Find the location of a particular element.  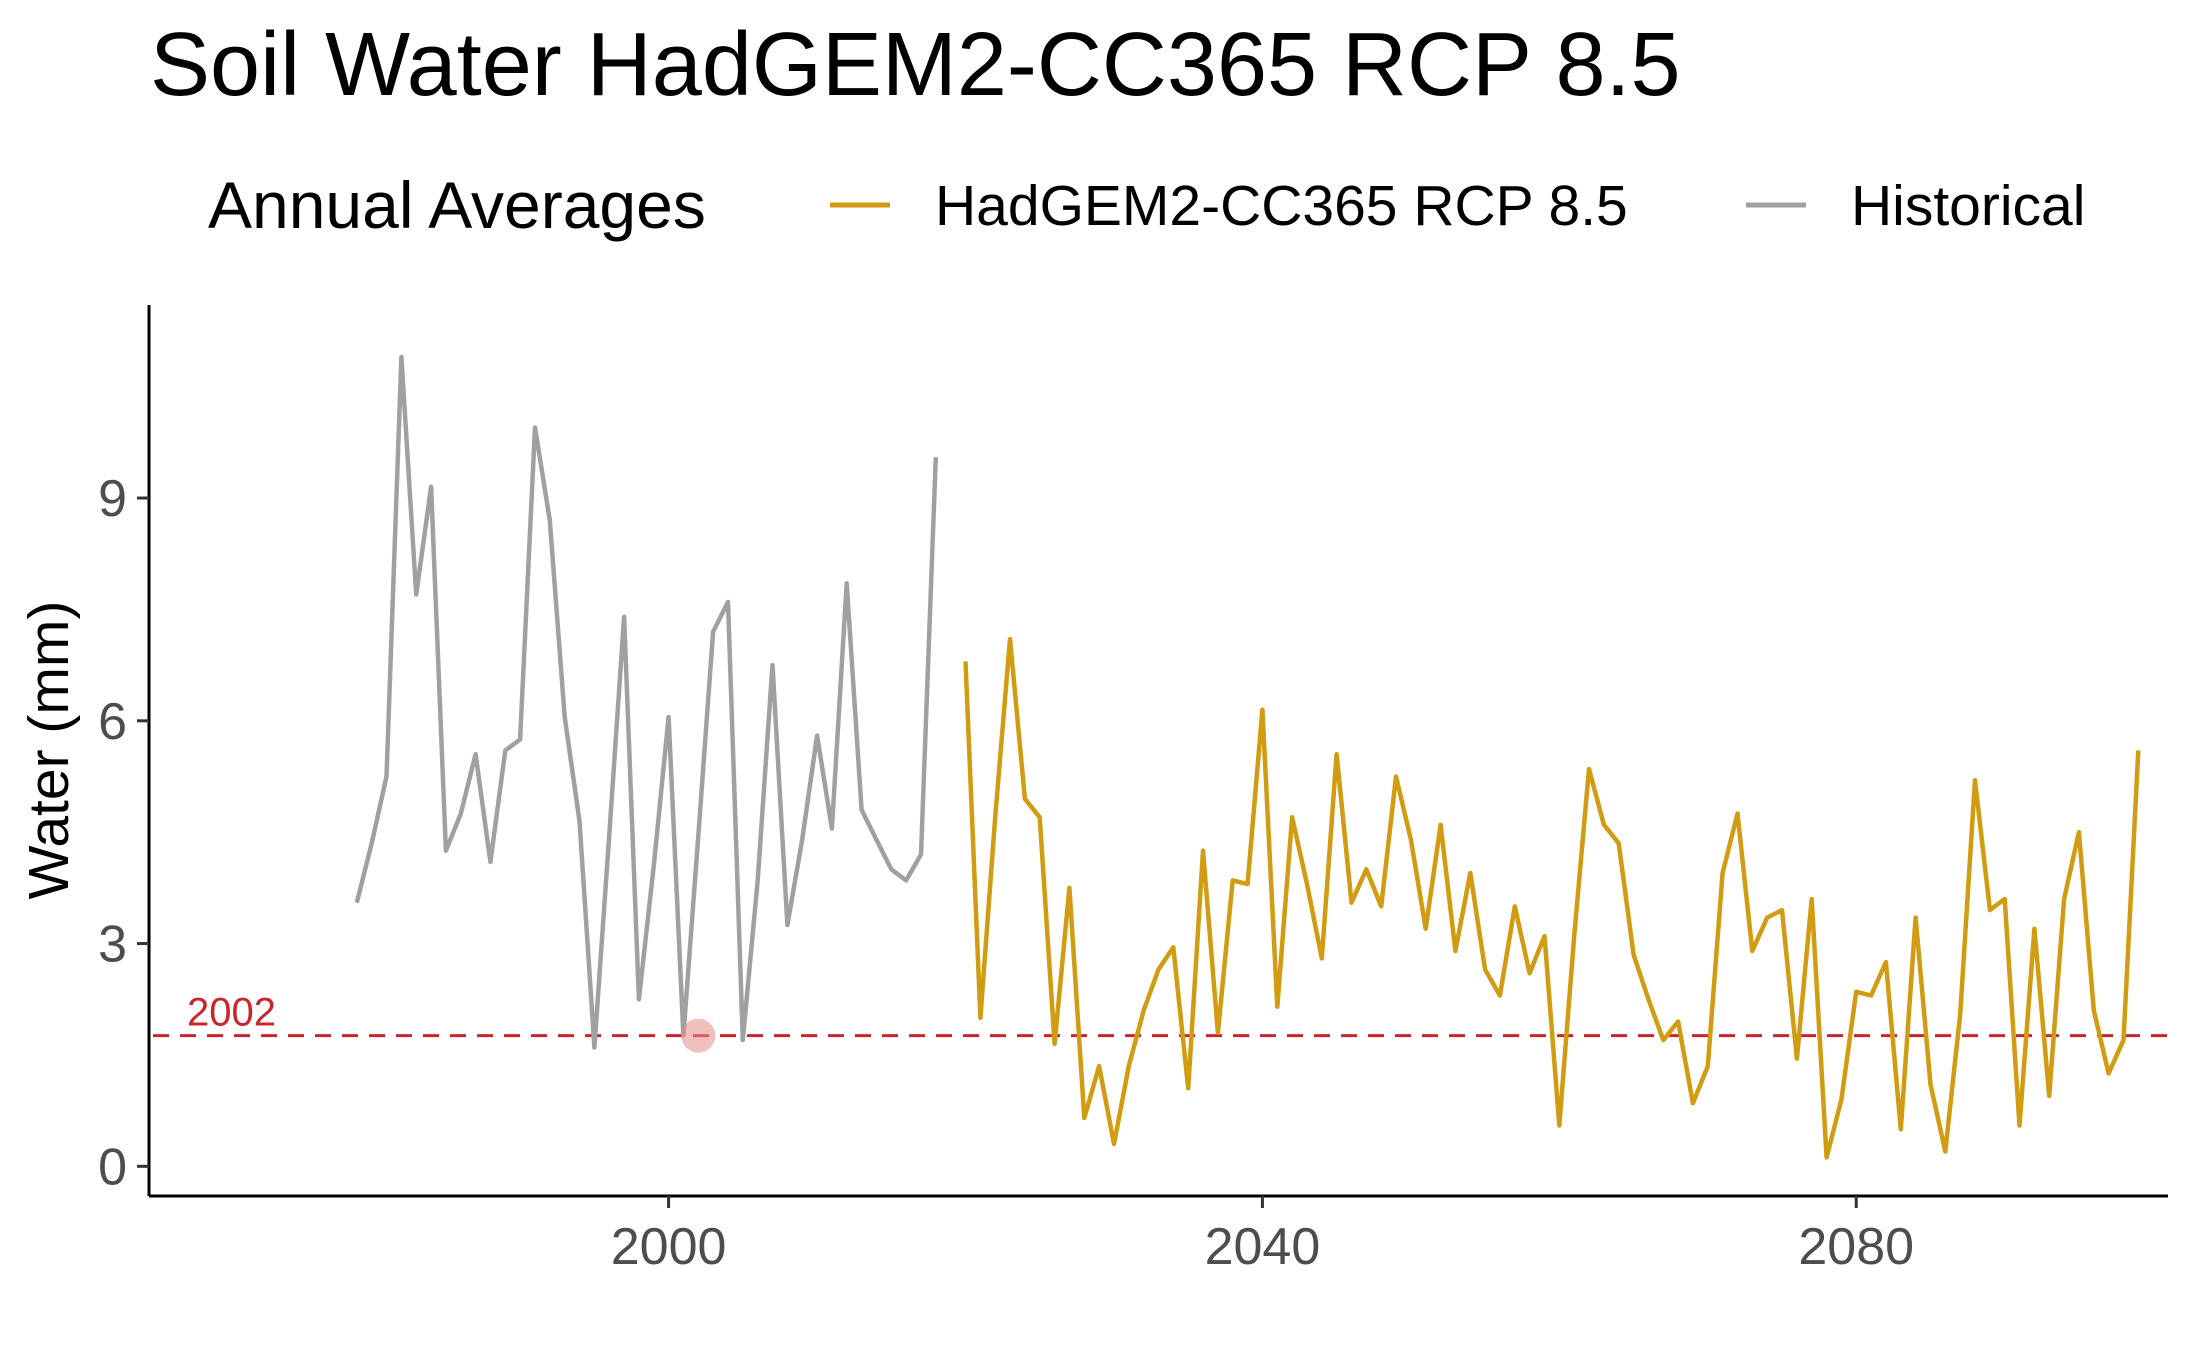

reference-line-label: 2002 is located at coordinates (231, 1013).